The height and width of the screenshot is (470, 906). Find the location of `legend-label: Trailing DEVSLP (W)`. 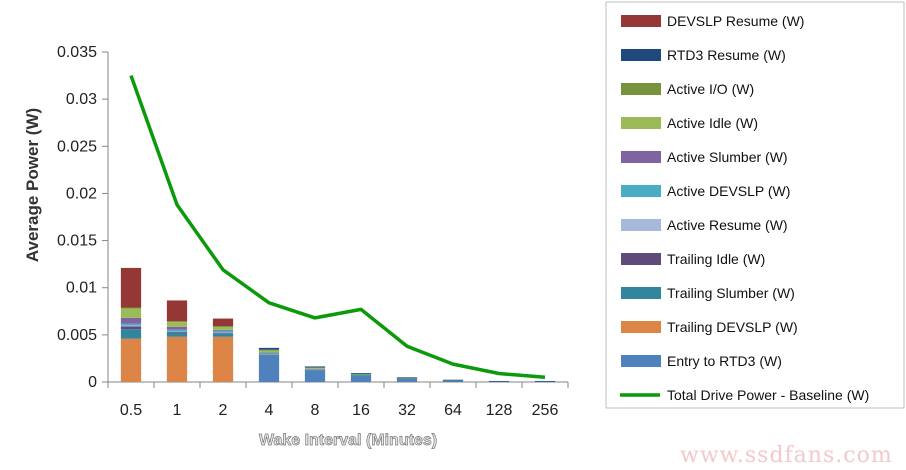

legend-label: Trailing DEVSLP (W) is located at coordinates (732, 327).